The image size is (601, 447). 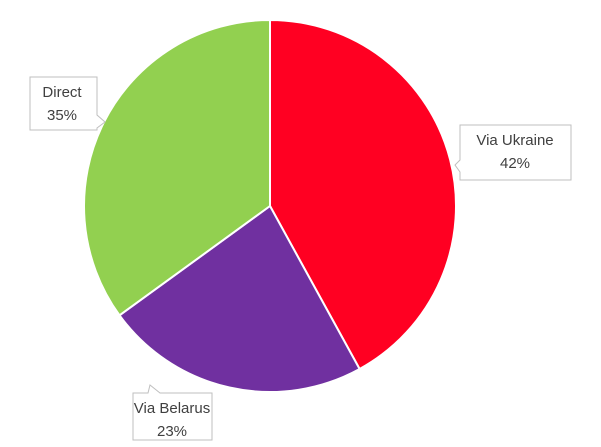 What do you see at coordinates (515, 163) in the screenshot?
I see `data-label-value: 42%` at bounding box center [515, 163].